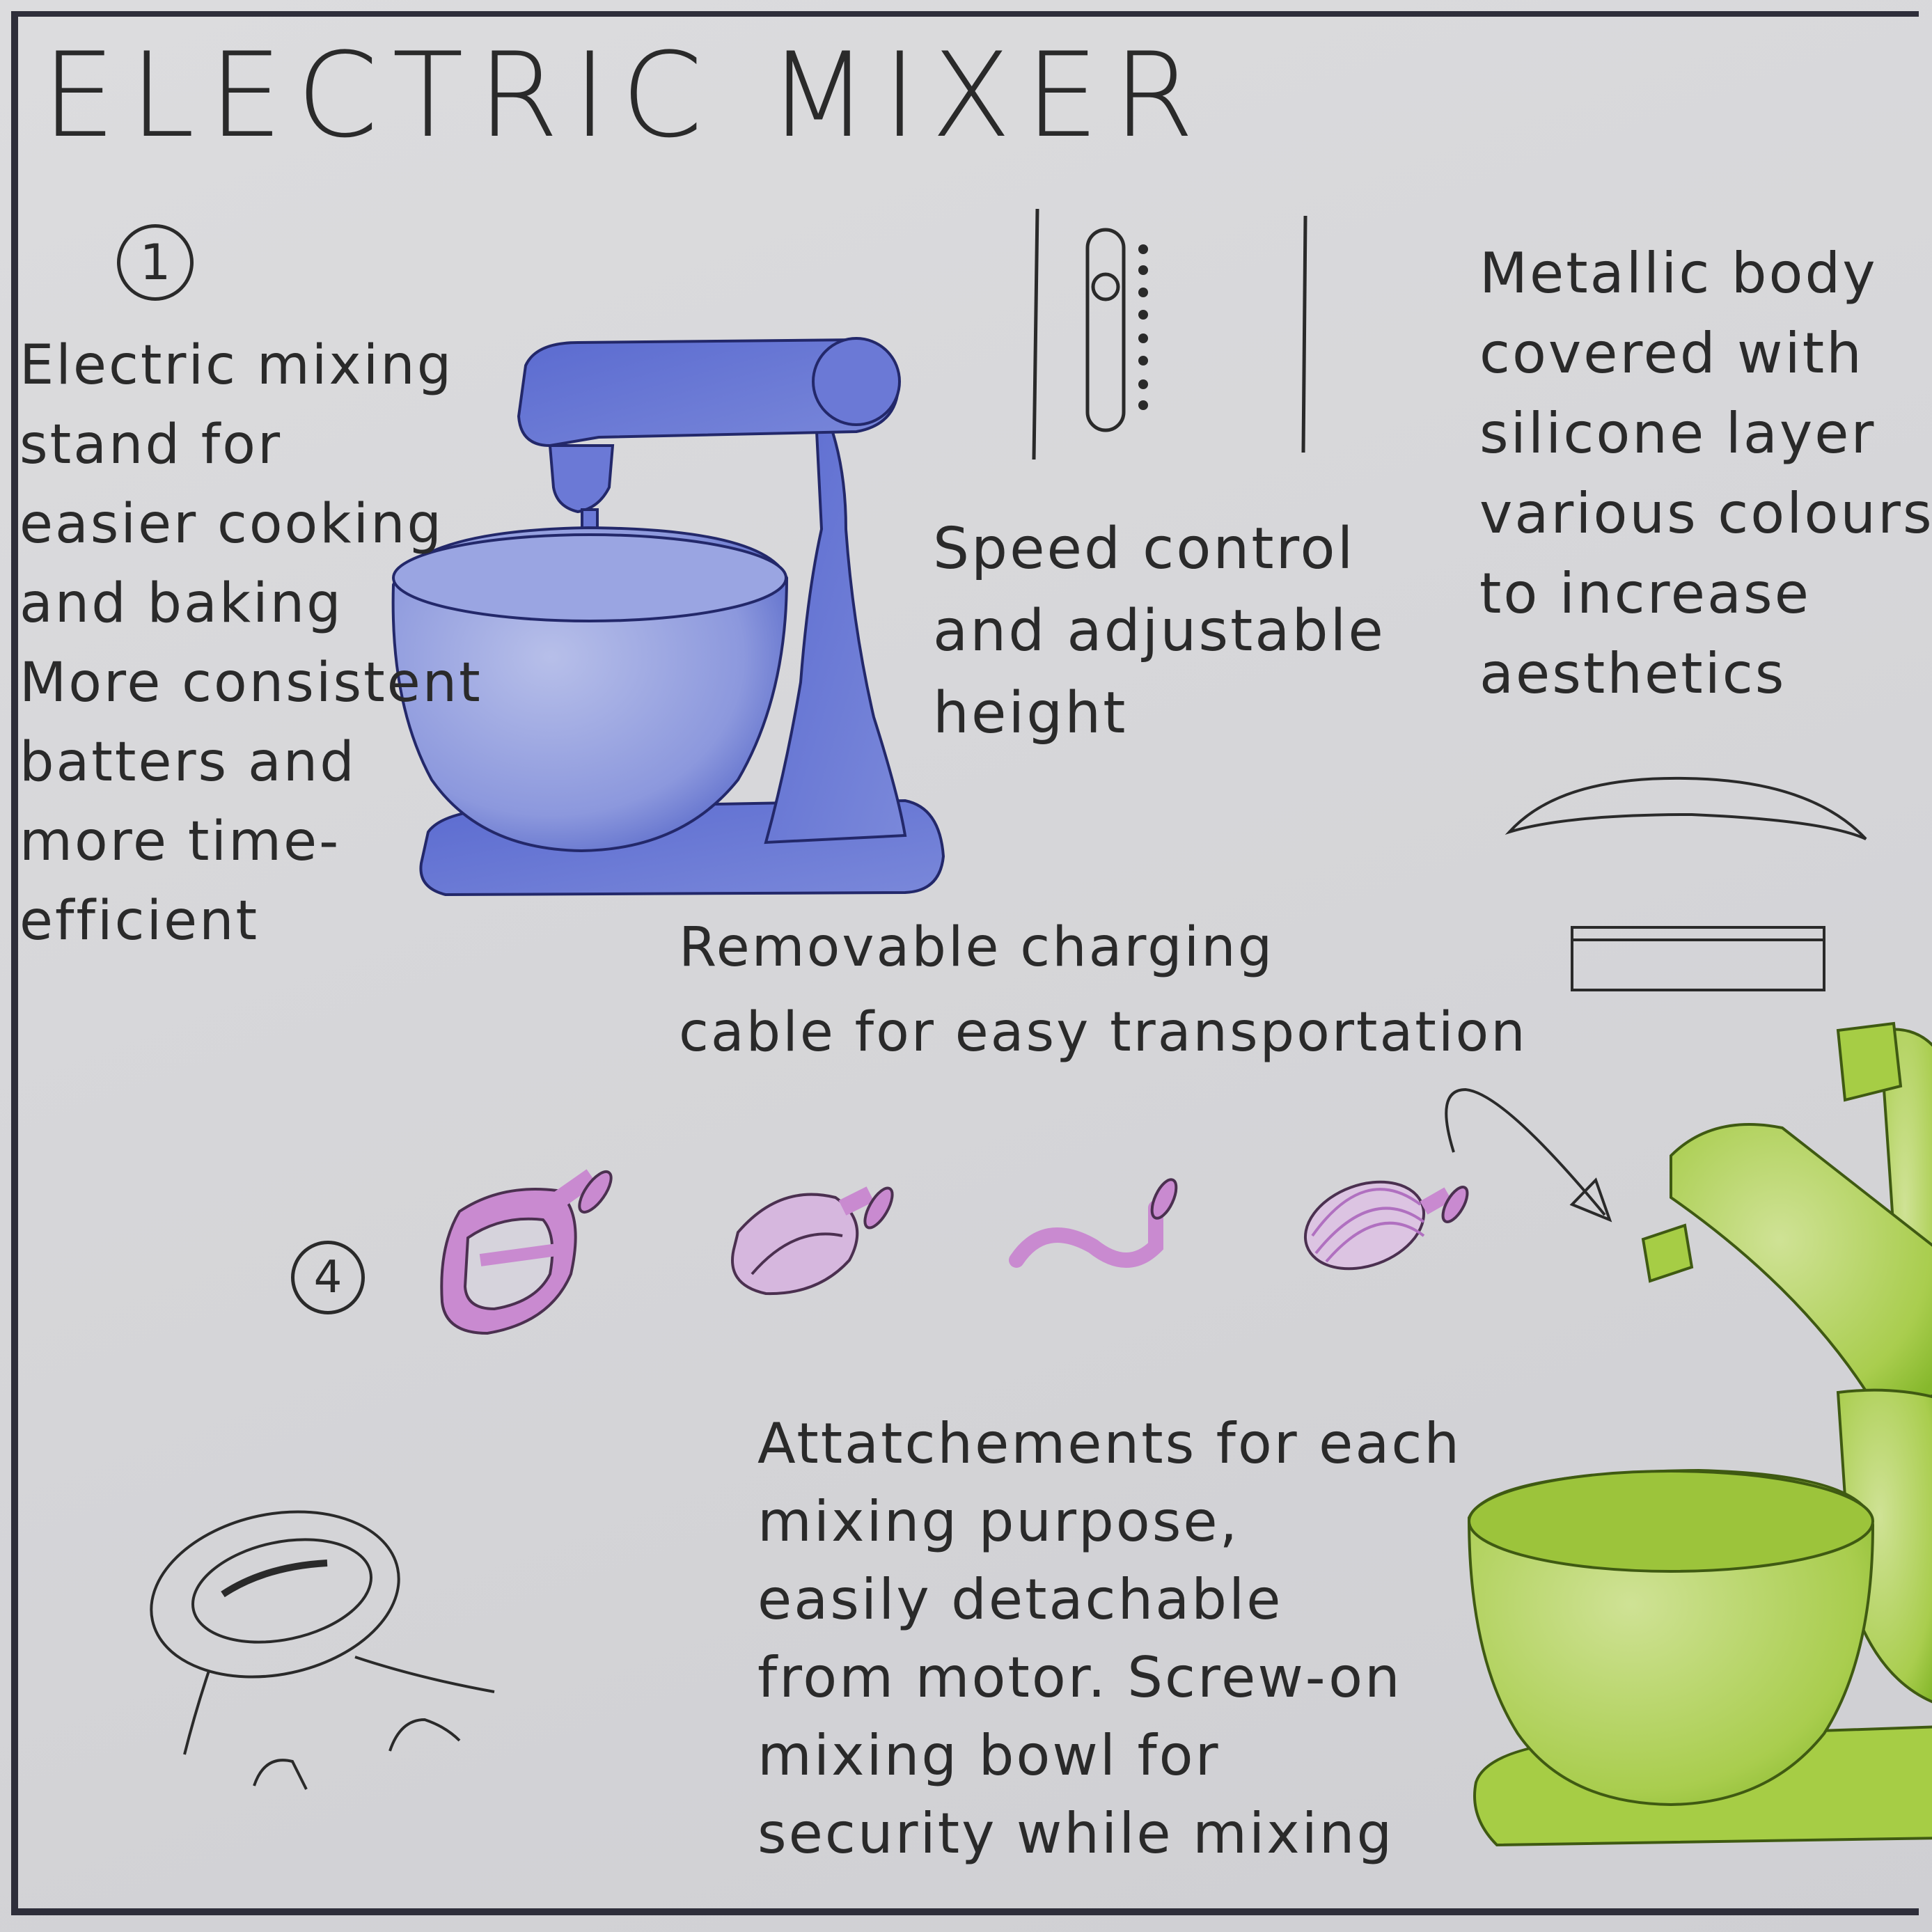 This screenshot has height=1932, width=1932. What do you see at coordinates (1671, 353) in the screenshot?
I see `note-line: covered with` at bounding box center [1671, 353].